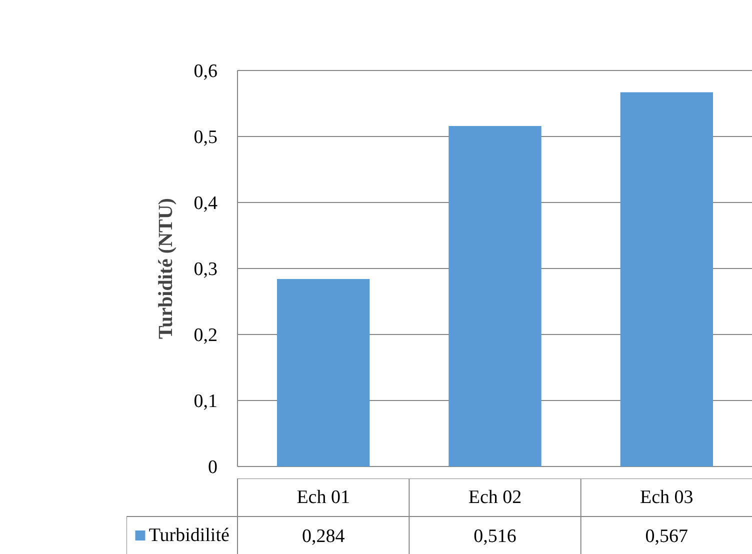 The width and height of the screenshot is (752, 554). Describe the element at coordinates (206, 71) in the screenshot. I see `y-tick-label: 0,6` at that location.